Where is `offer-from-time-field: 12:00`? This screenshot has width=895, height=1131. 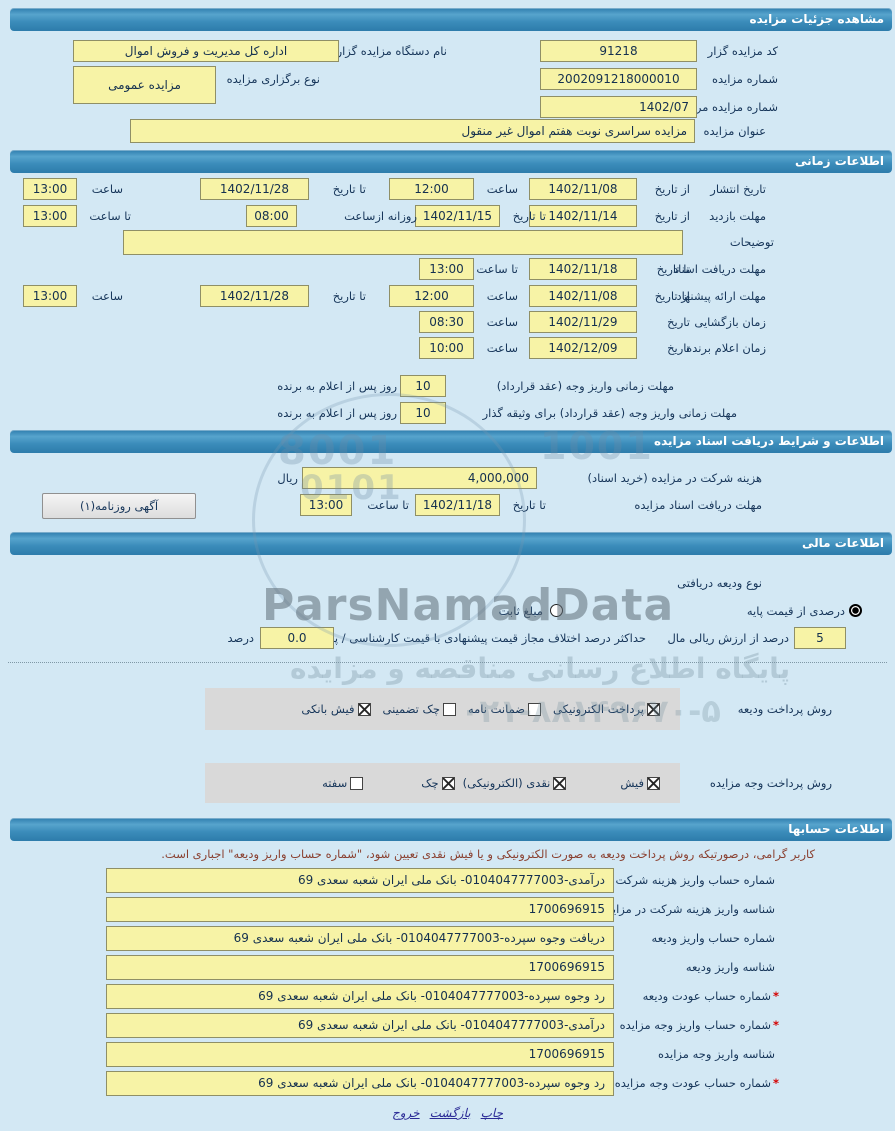 offer-from-time-field: 12:00 is located at coordinates (431, 296).